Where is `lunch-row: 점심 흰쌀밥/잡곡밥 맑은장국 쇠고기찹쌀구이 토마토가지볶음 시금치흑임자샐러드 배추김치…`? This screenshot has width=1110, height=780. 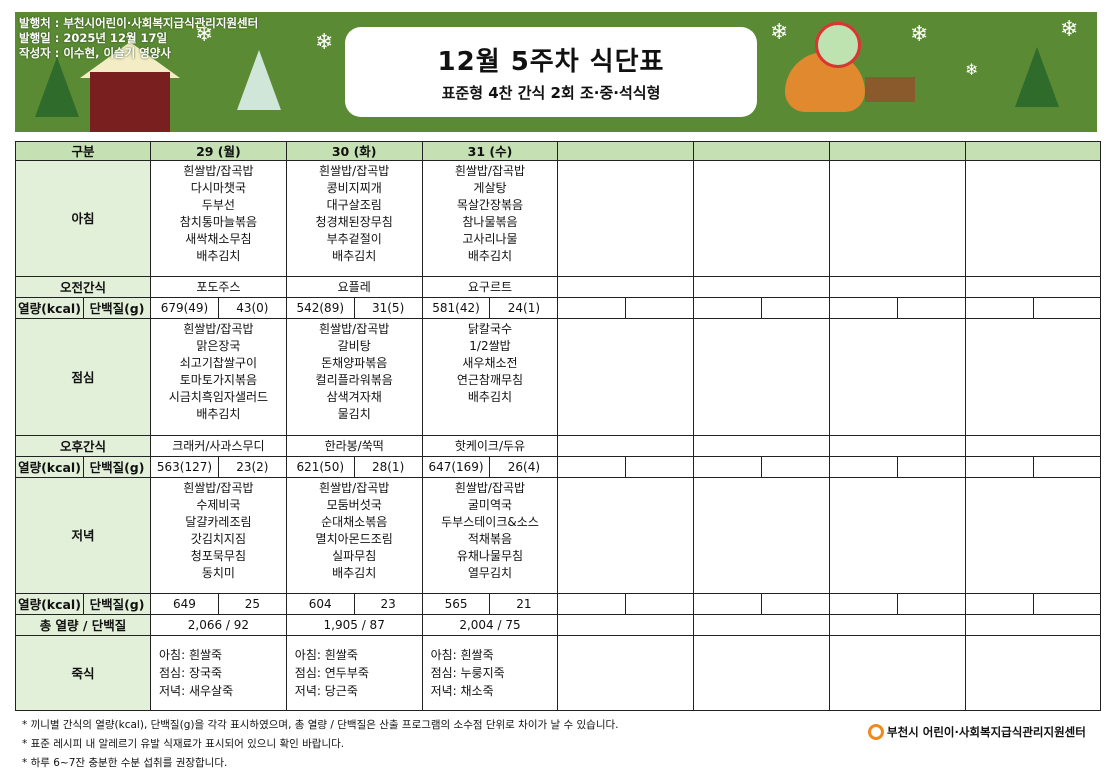 lunch-row: 점심 흰쌀밥/잡곡밥 맑은장국 쇠고기찹쌀구이 토마토가지볶음 시금치흑임자샐러드 배추김치… is located at coordinates (558, 377).